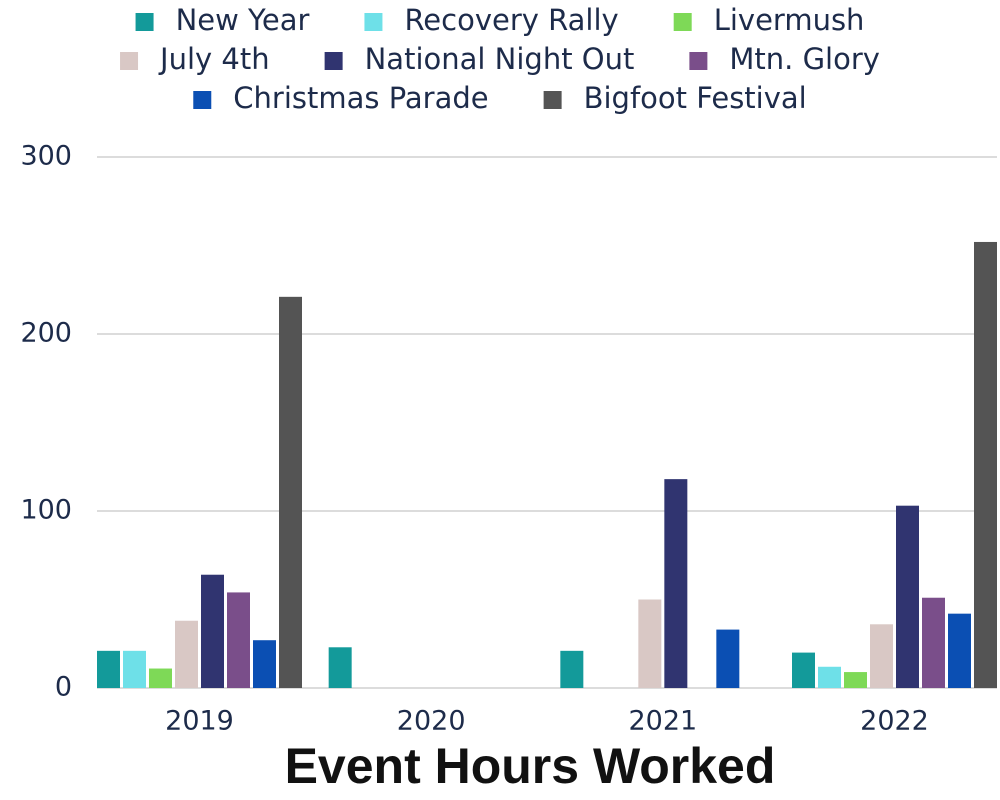 This screenshot has width=1000, height=800. Describe the element at coordinates (214, 59) in the screenshot. I see `legend-label: July 4th` at that location.